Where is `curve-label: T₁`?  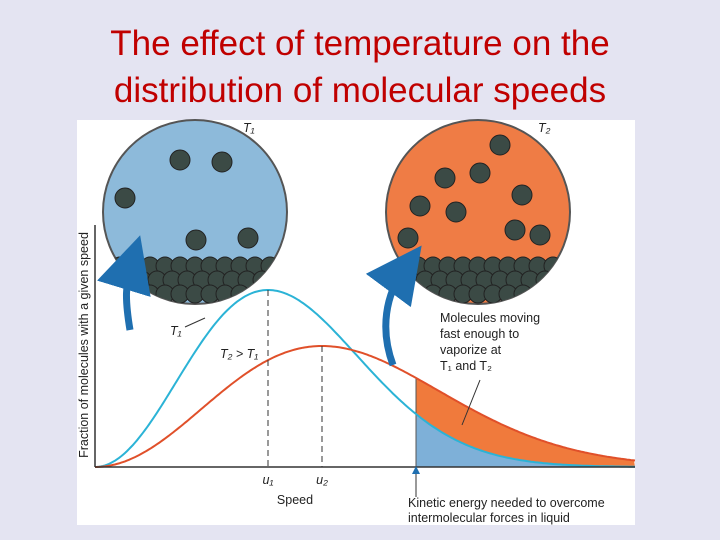 curve-label: T₁ is located at coordinates (176, 331).